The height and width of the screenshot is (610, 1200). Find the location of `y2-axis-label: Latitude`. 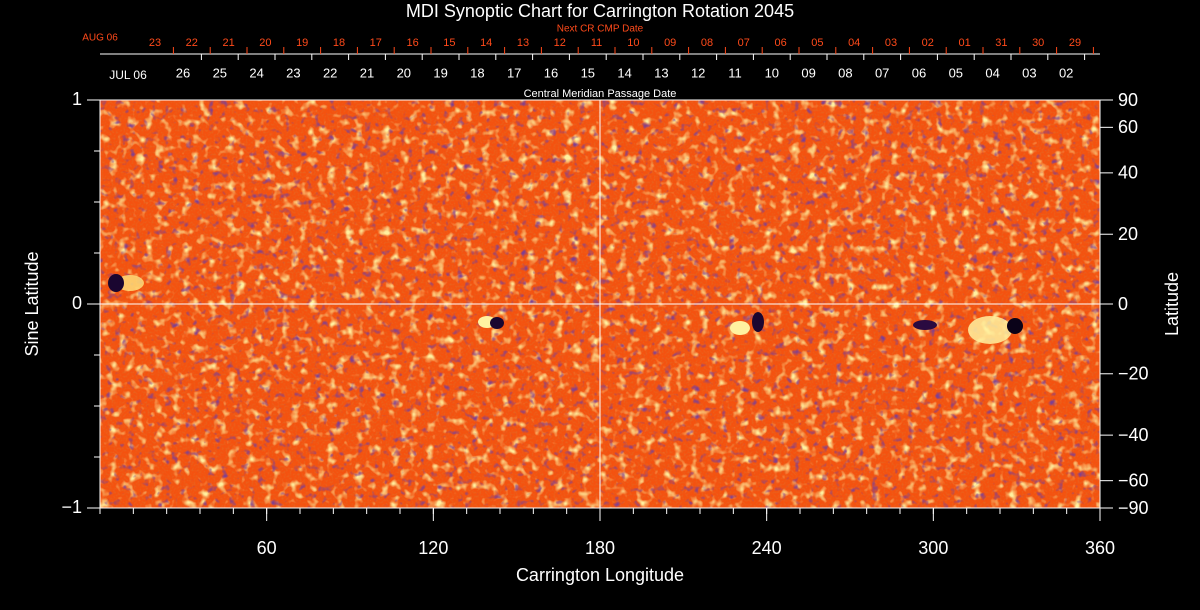

y2-axis-label: Latitude is located at coordinates (1172, 304).